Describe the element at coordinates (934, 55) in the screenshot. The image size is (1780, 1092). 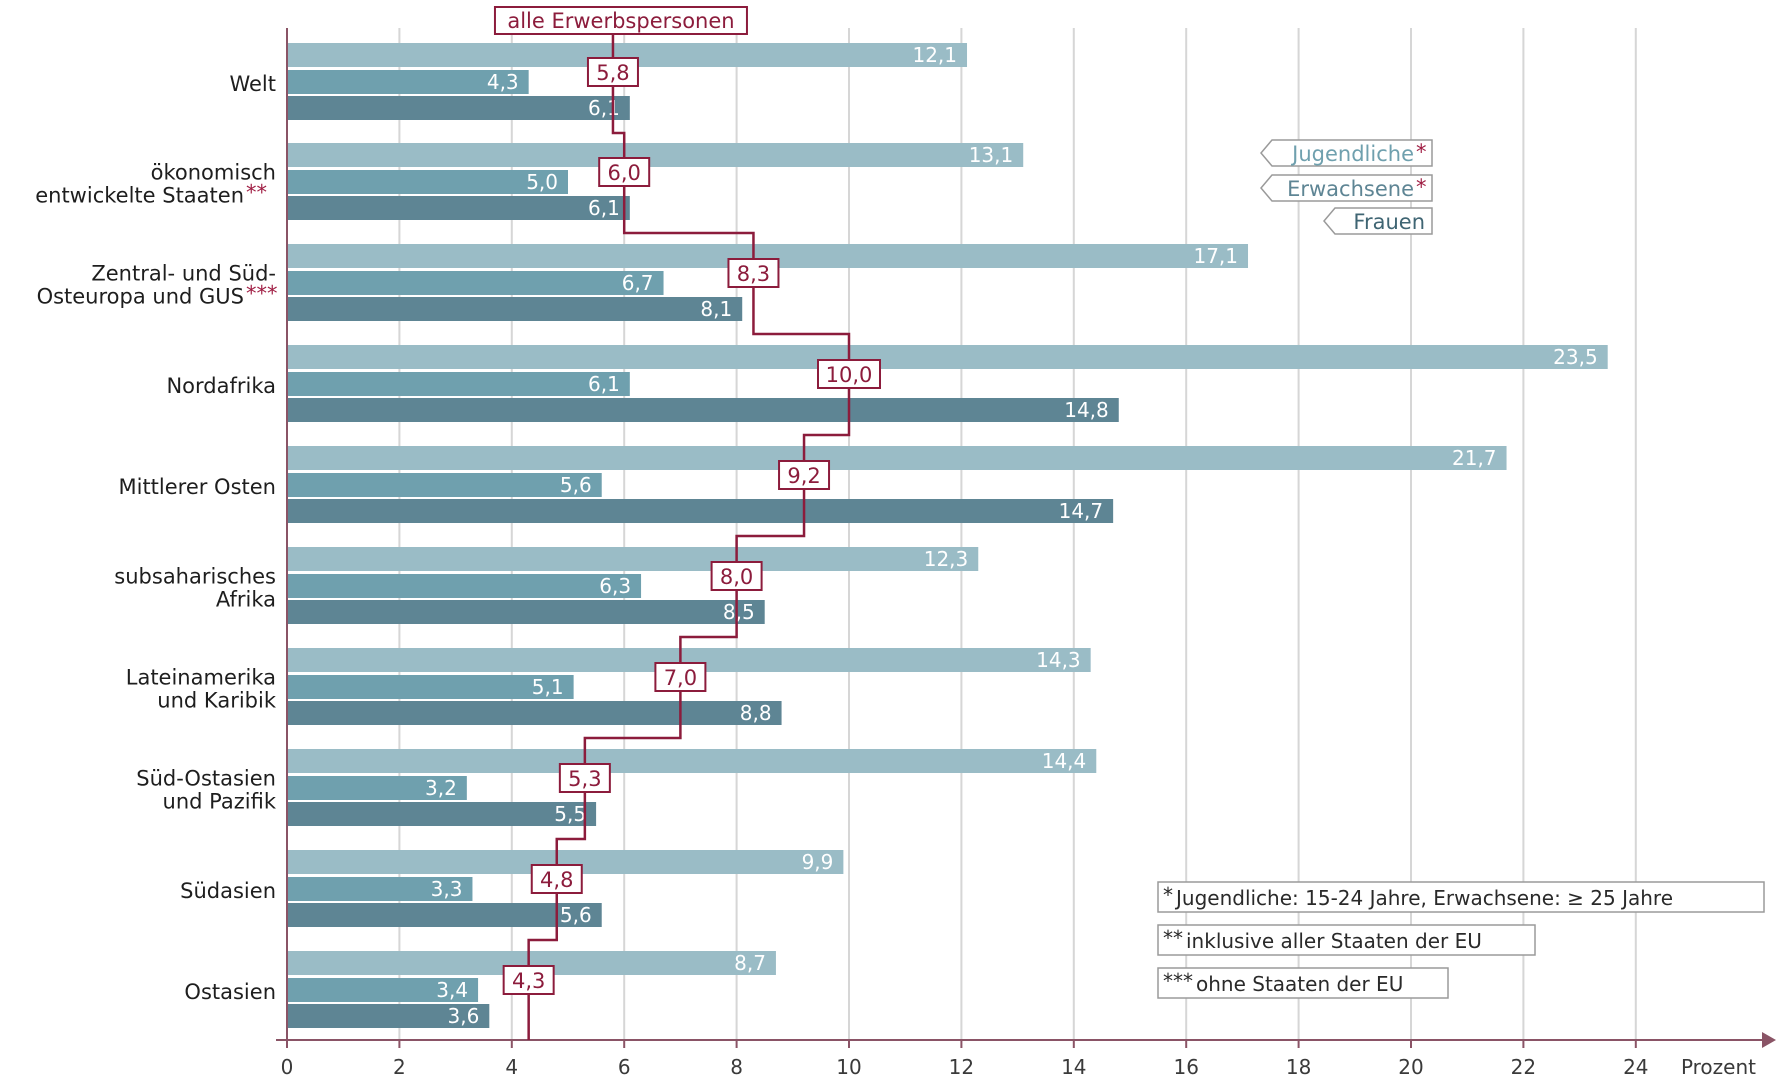
I see `bar-value-label: 12,1` at that location.